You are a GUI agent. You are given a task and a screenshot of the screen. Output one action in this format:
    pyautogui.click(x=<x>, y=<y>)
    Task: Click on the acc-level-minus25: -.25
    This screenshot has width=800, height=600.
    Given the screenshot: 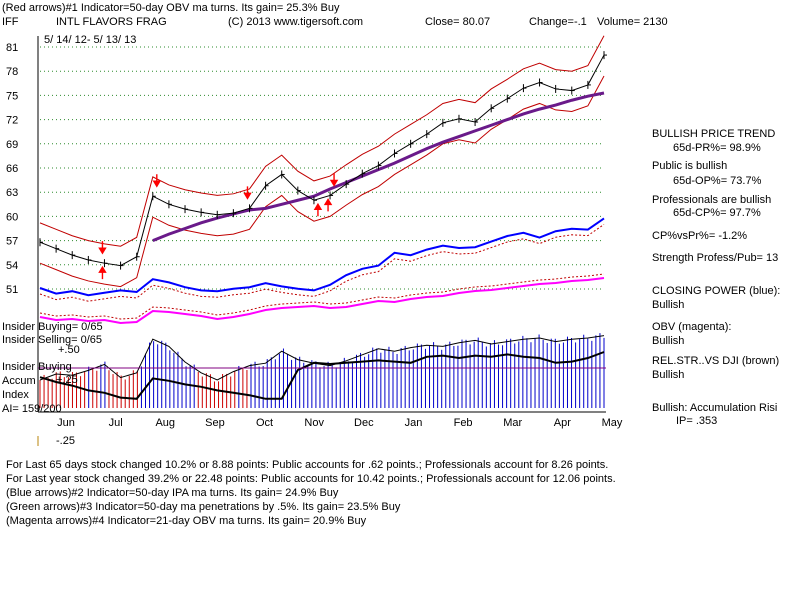 What is the action you would take?
    pyautogui.click(x=65, y=441)
    